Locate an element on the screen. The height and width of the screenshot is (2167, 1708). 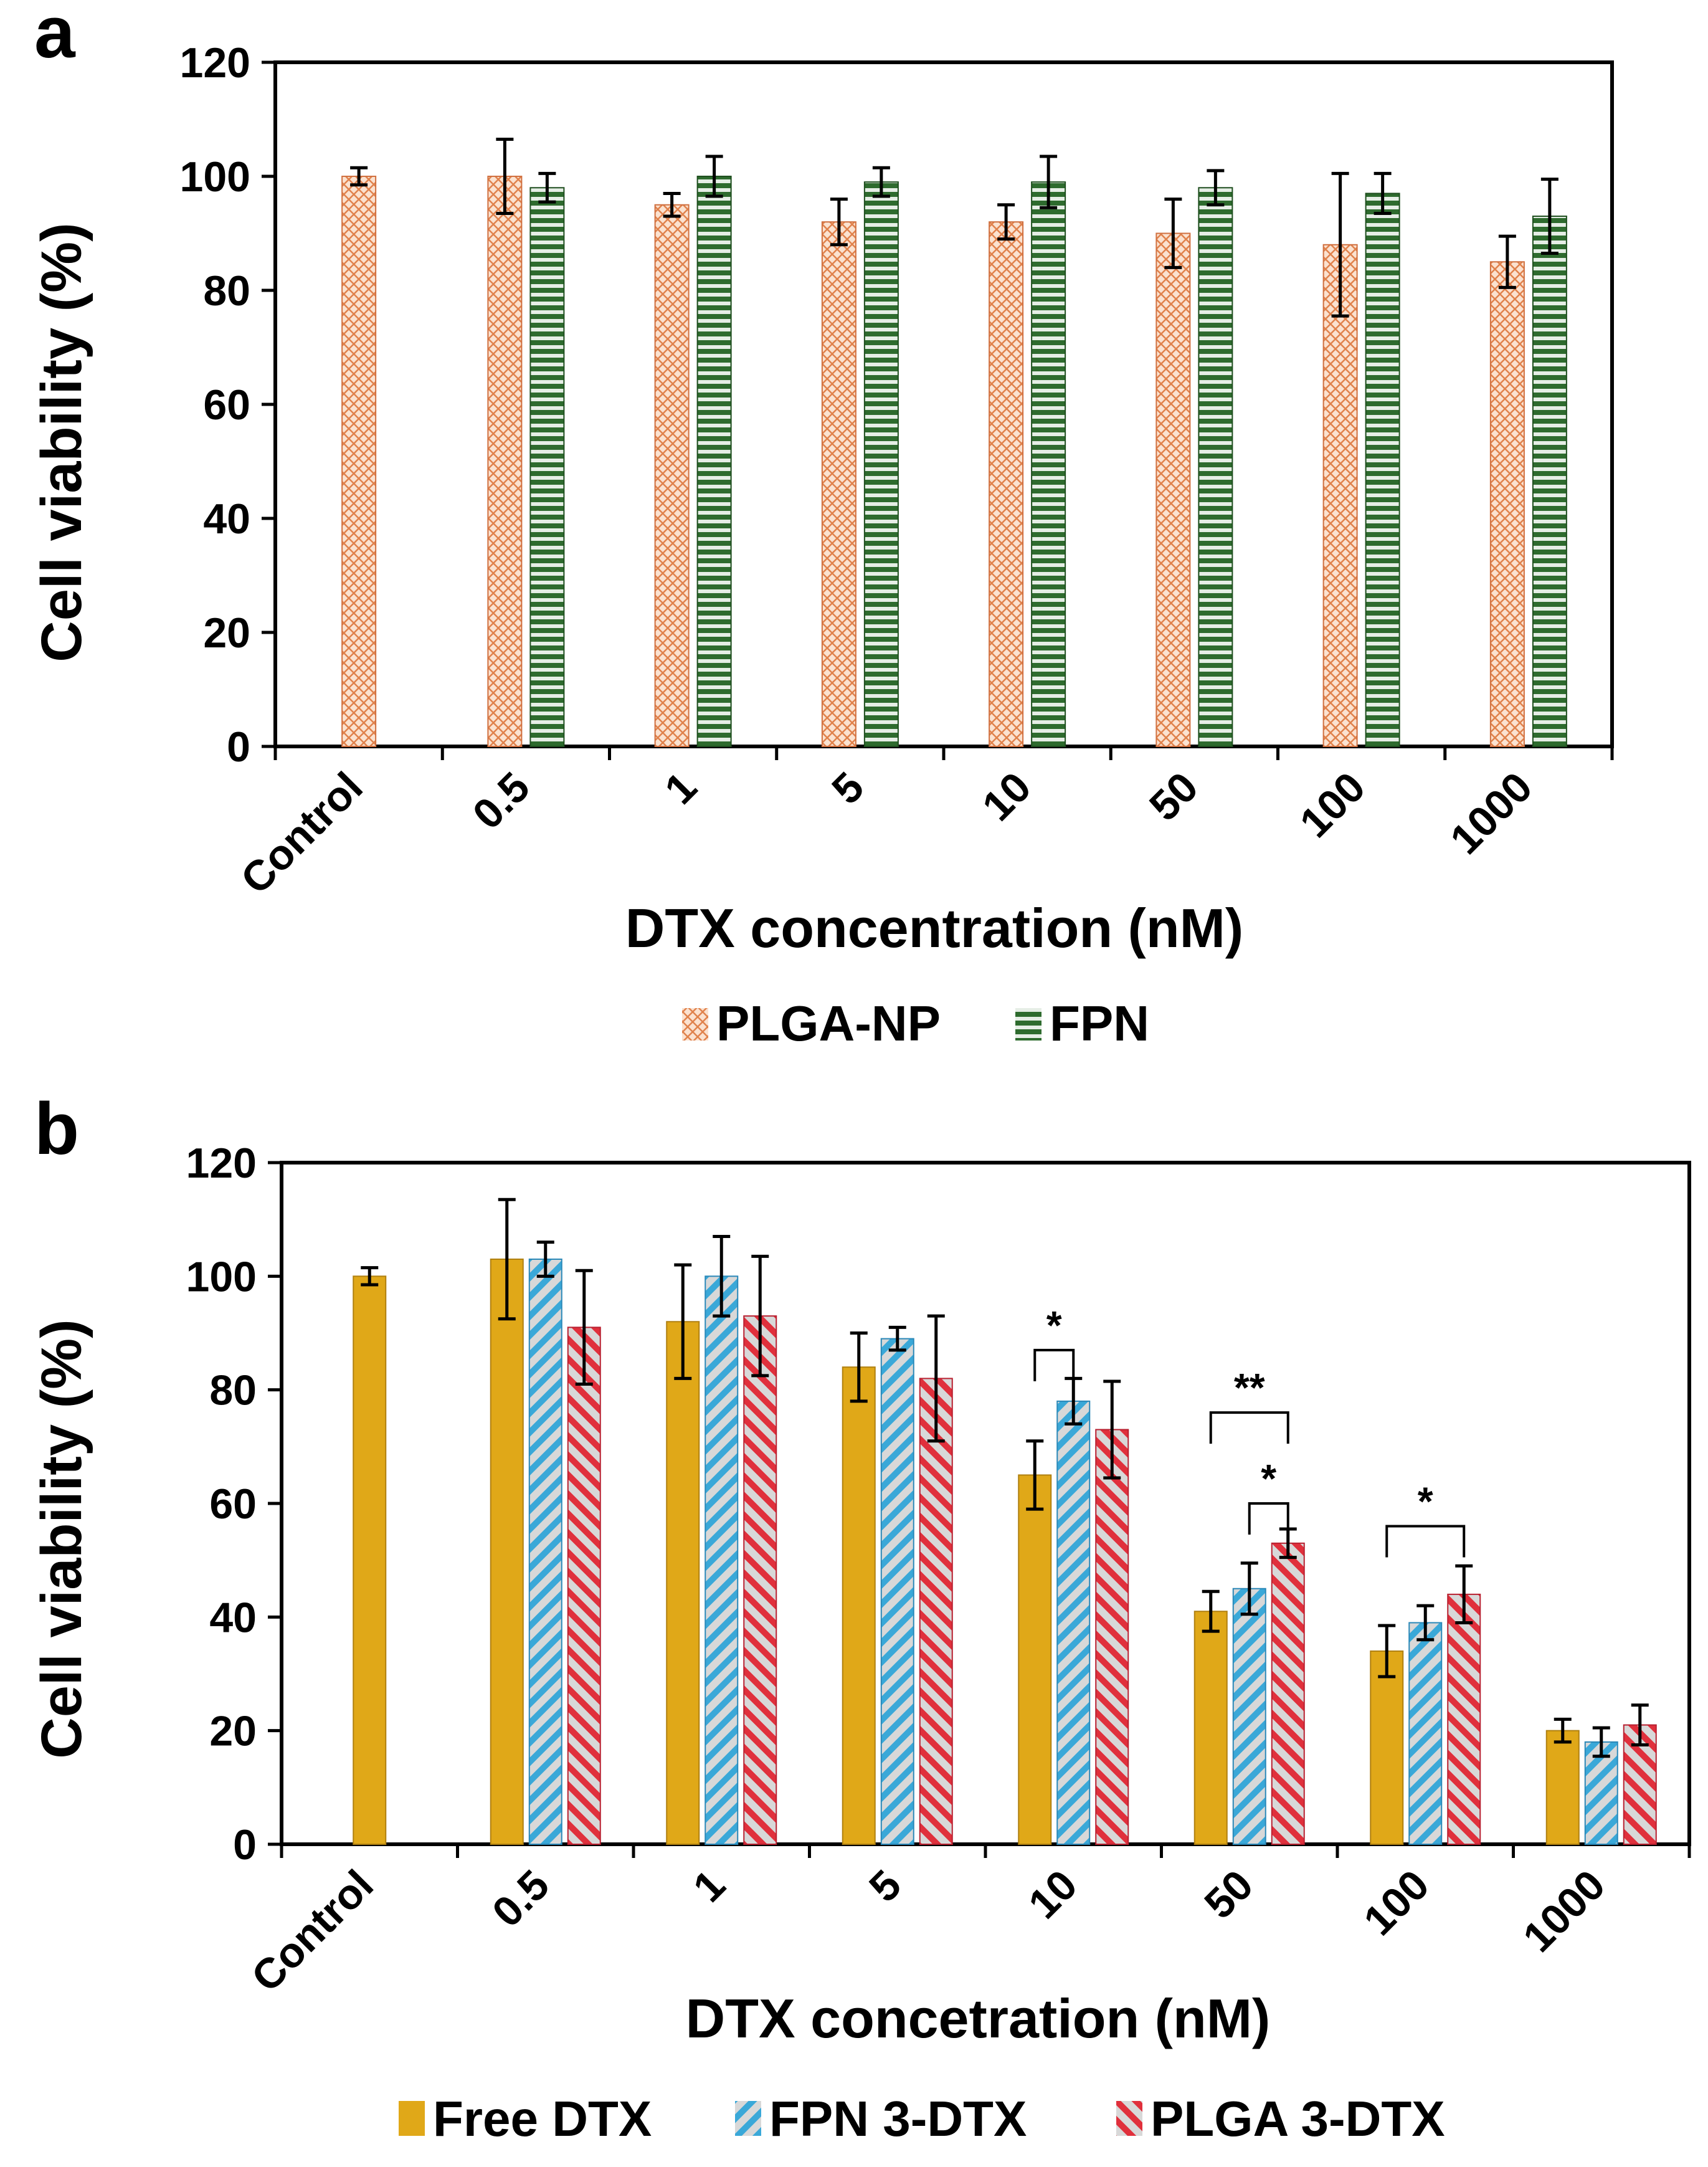
significance-annotations: ***** is located at coordinates (1249, 1430).